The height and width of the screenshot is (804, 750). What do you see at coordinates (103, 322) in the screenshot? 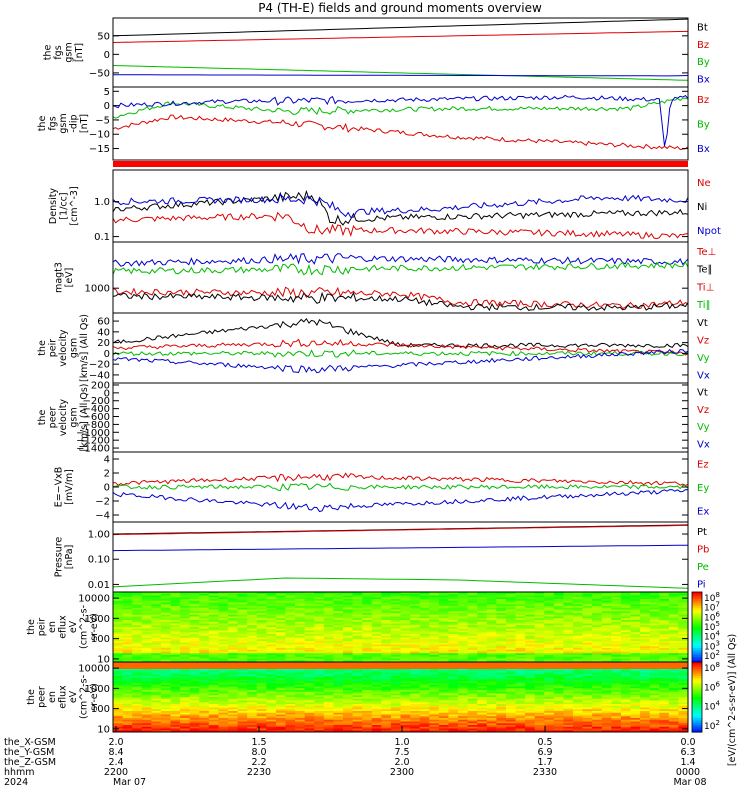
I see `y-tick-label: 60` at bounding box center [103, 322].